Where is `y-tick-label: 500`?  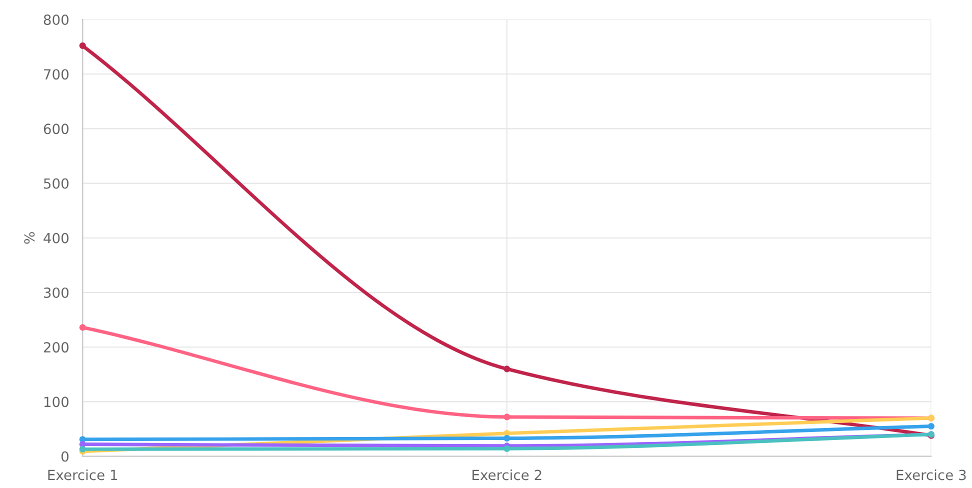 y-tick-label: 500 is located at coordinates (56, 183).